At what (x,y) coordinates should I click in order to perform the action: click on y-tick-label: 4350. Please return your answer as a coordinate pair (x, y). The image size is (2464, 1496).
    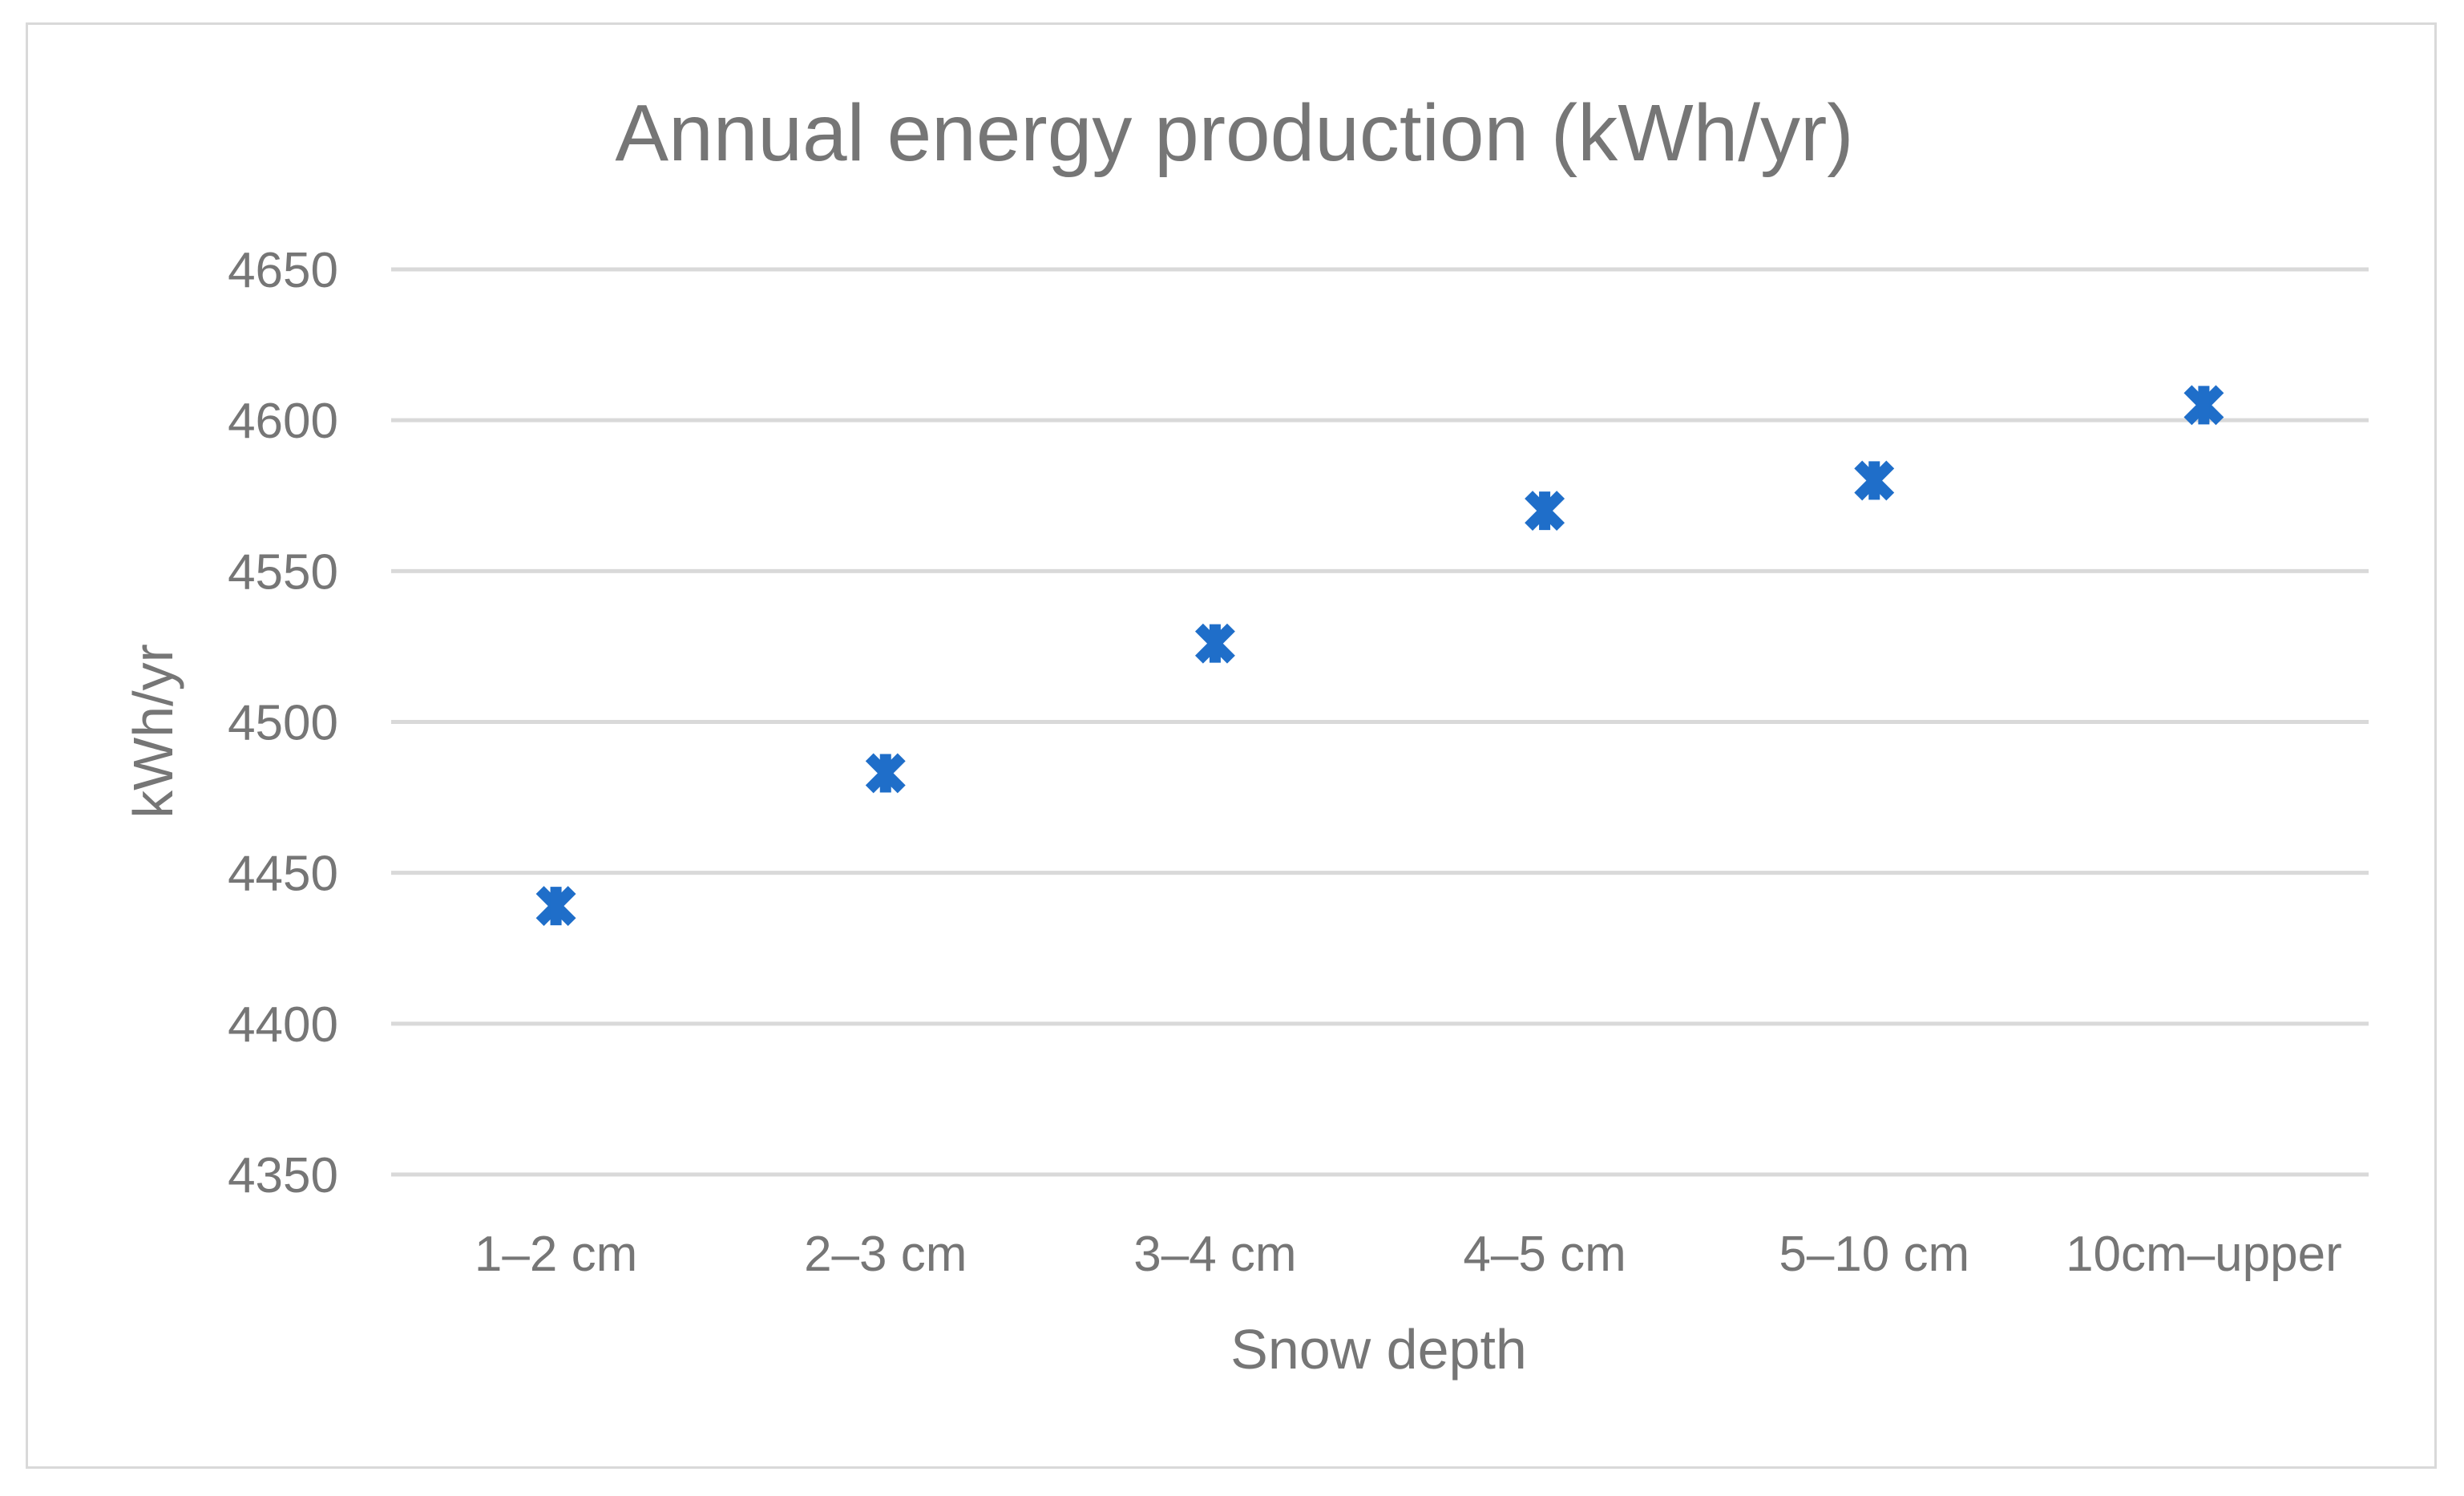
    Looking at the image, I should click on (283, 1175).